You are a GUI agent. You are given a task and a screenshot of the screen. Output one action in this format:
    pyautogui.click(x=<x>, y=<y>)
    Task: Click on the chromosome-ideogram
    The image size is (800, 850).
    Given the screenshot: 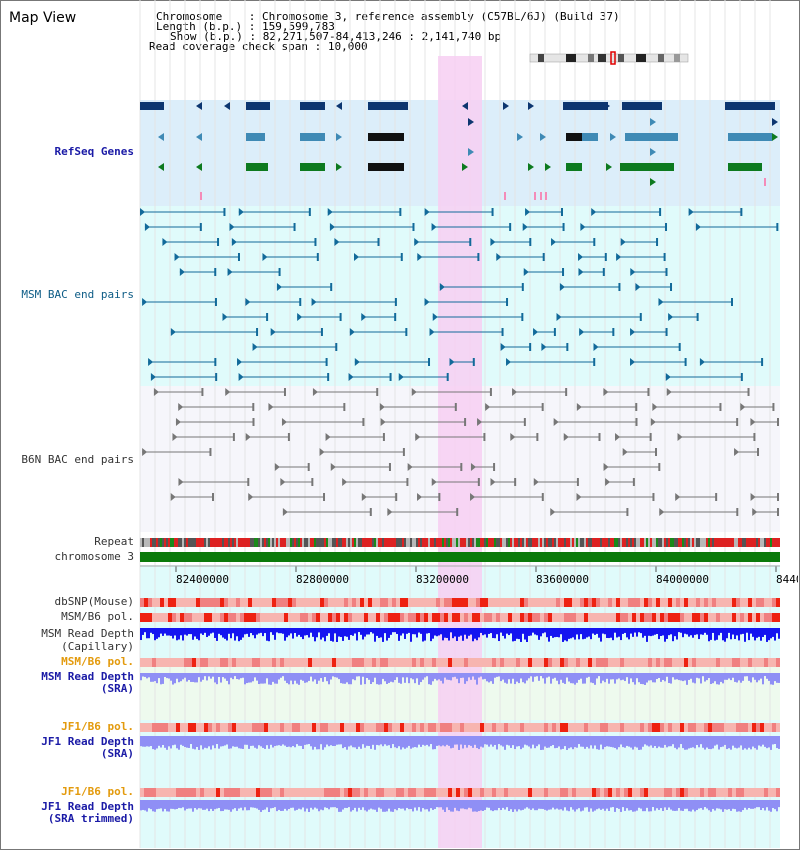 What is the action you would take?
    pyautogui.click(x=609, y=58)
    